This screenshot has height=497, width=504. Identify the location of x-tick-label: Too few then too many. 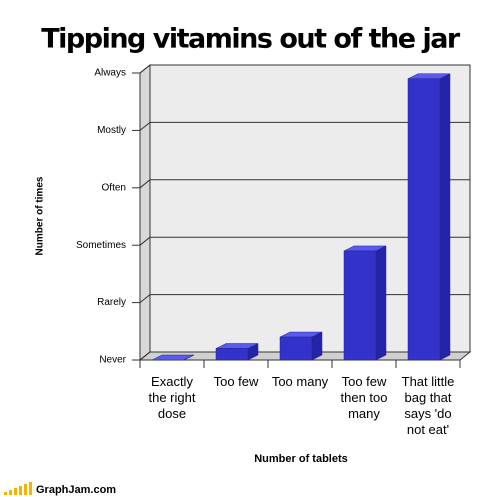
(364, 397).